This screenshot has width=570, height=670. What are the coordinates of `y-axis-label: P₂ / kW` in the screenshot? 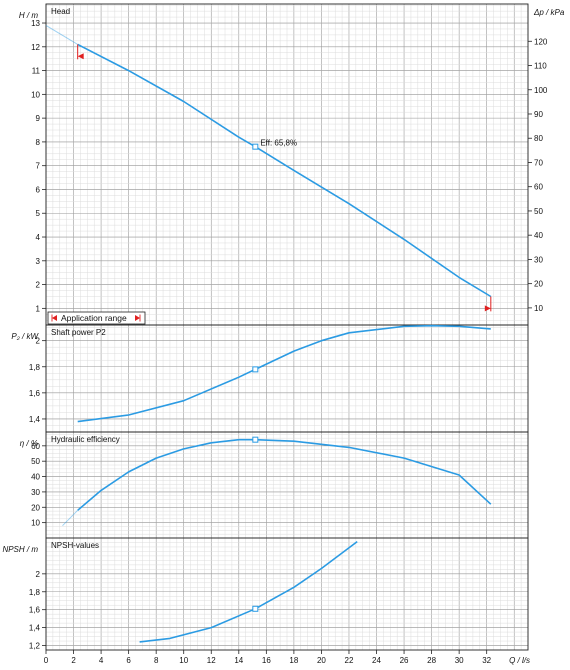 It's located at (25, 336).